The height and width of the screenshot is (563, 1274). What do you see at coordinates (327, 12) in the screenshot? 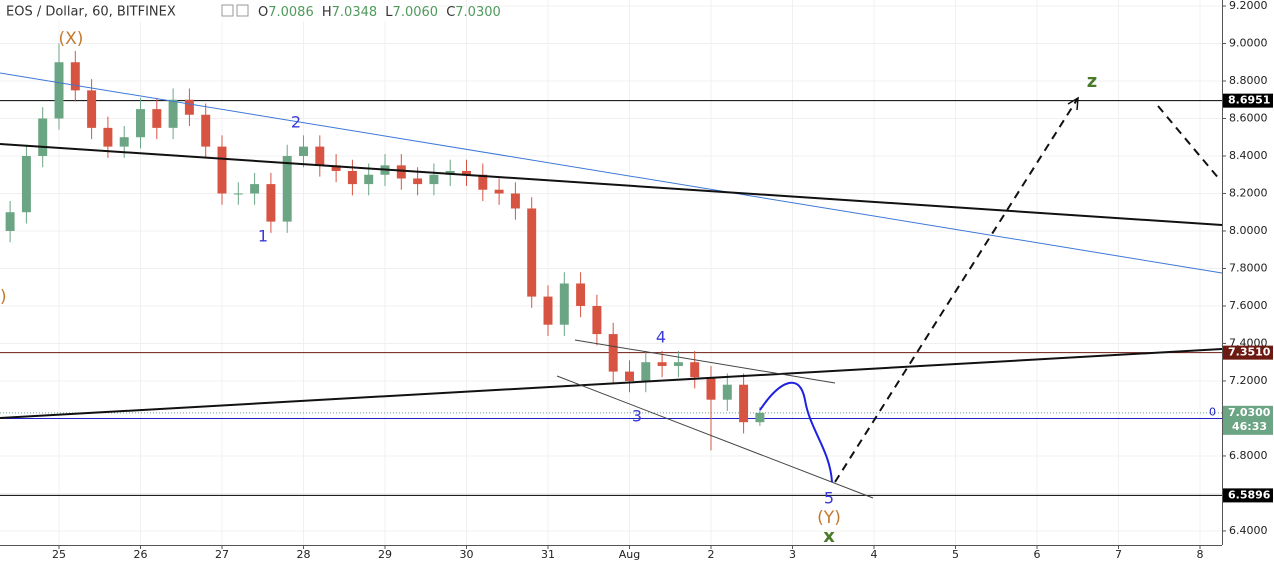
I see `ohlc-key: H` at bounding box center [327, 12].